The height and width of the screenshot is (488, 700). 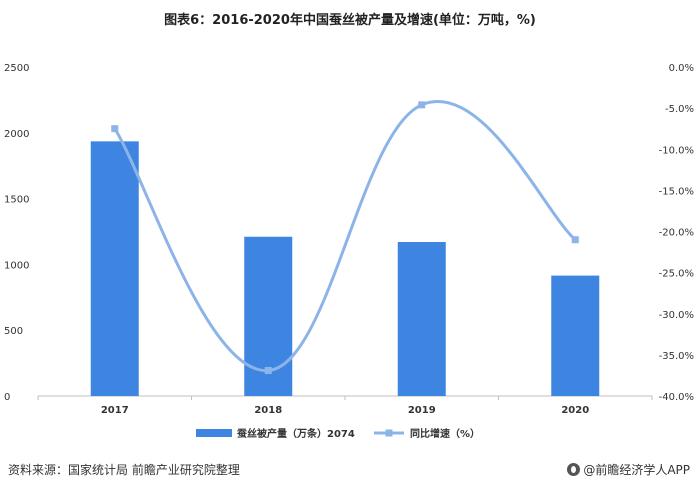 I want to click on y-right-tick-label: -25.0%, so click(x=676, y=274).